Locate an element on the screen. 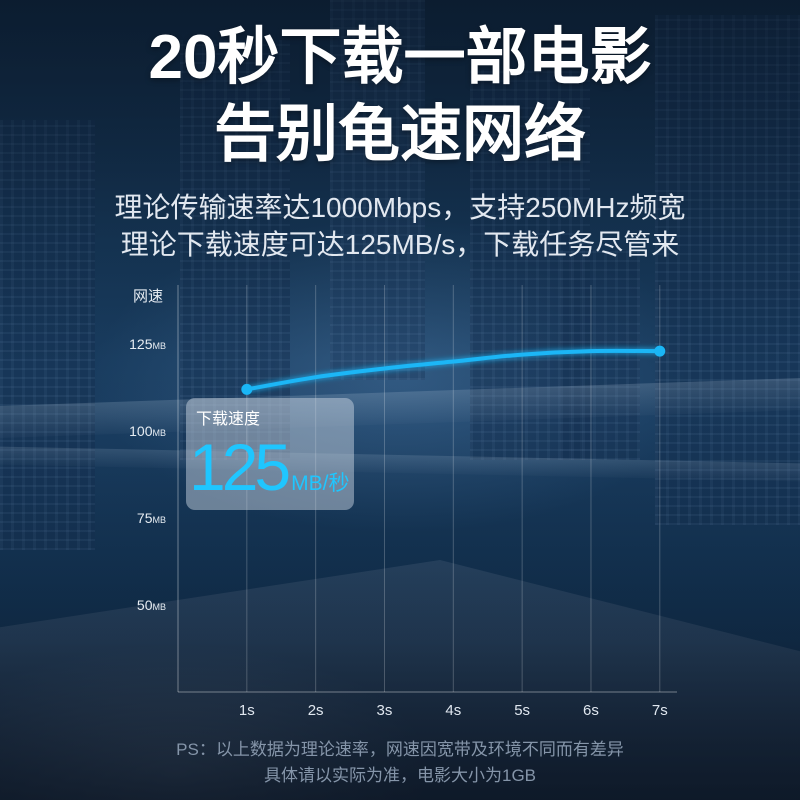 The height and width of the screenshot is (800, 800). headline-line-1: 20秒下载一部电影 is located at coordinates (400, 57).